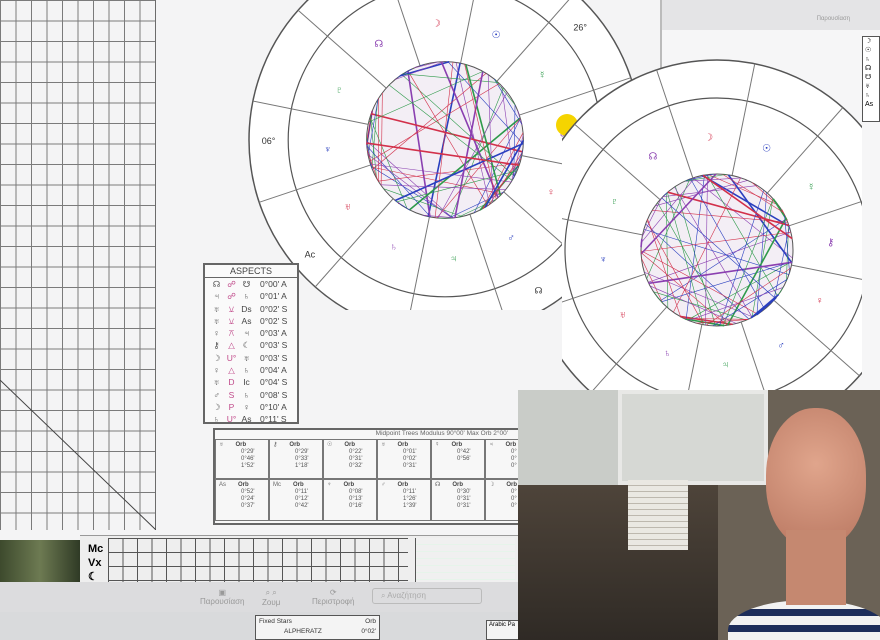 The image size is (880, 640). I want to click on zoom-button: ⌕ ⌕ Ζουμ, so click(271, 597).